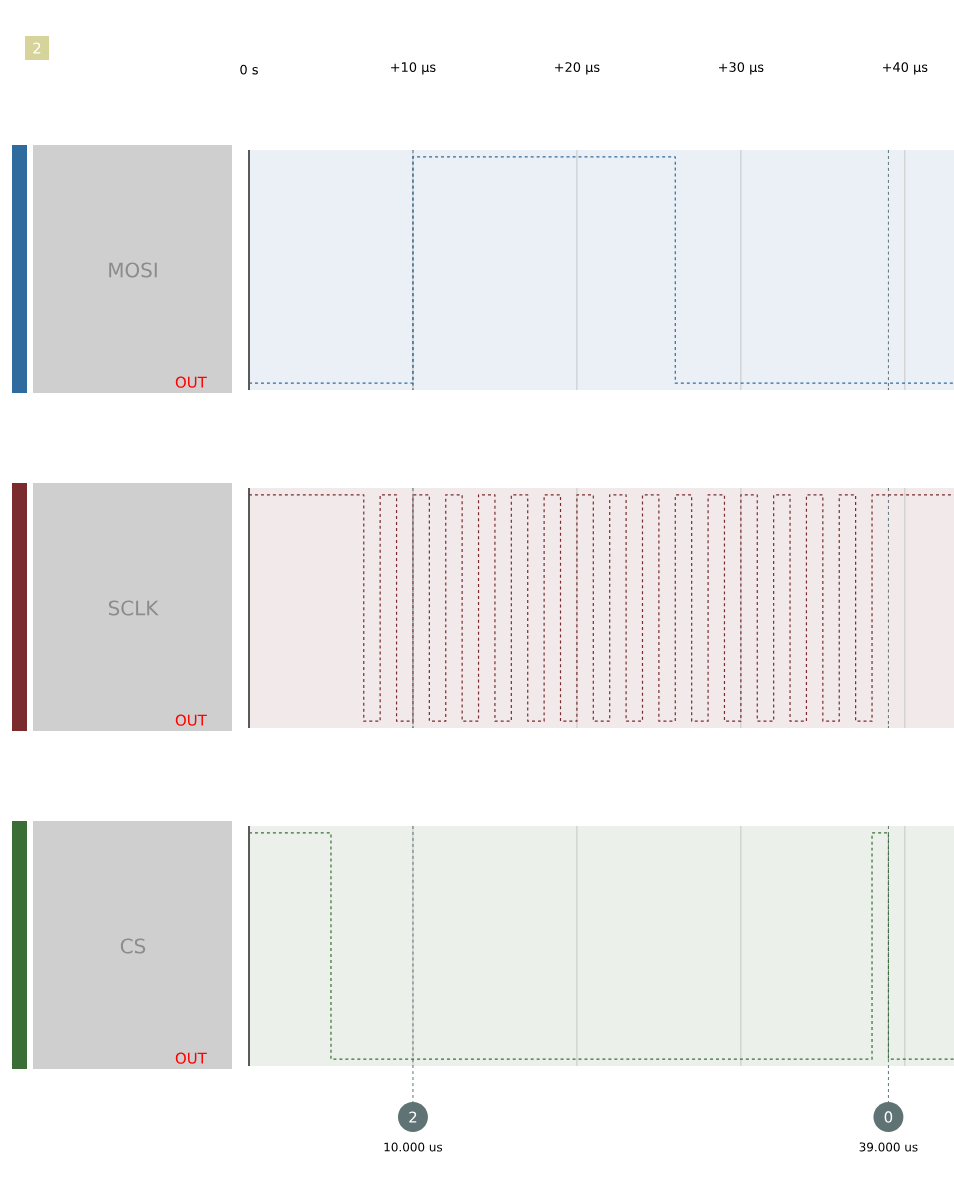 This screenshot has width=954, height=1191. I want to click on x-tick-label: +10 µs, so click(413, 68).